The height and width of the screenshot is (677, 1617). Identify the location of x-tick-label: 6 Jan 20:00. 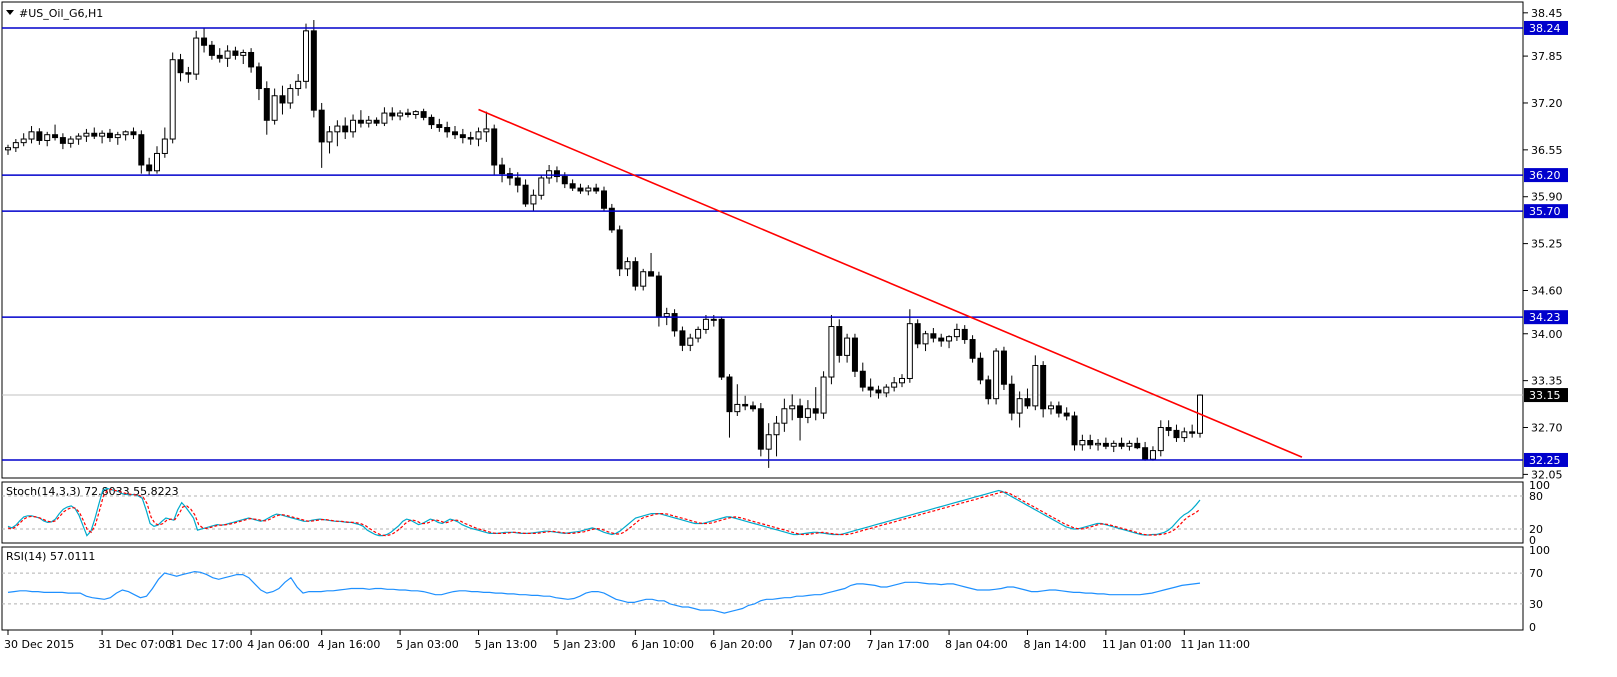
(741, 644).